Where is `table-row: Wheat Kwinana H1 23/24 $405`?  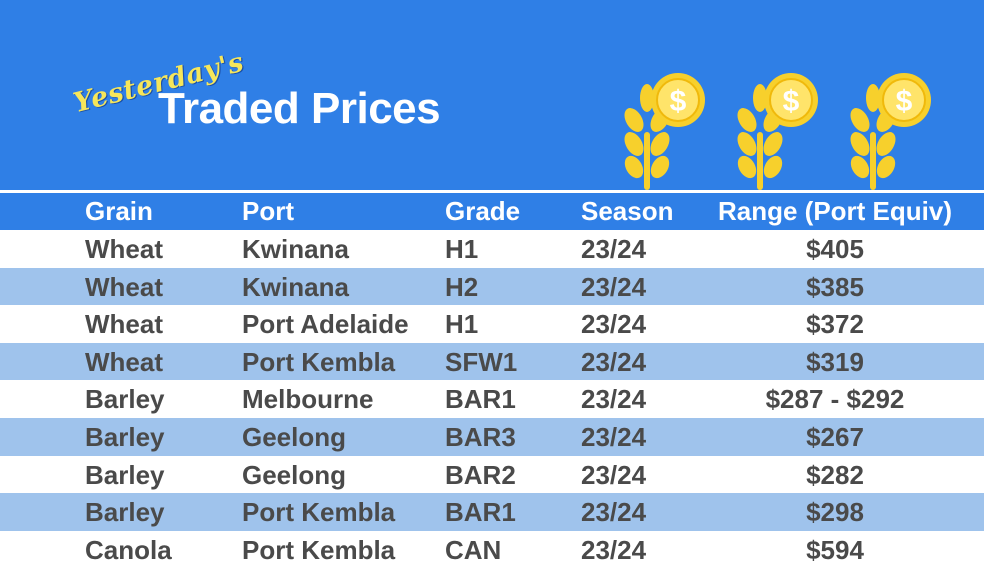 table-row: Wheat Kwinana H1 23/24 $405 is located at coordinates (492, 249).